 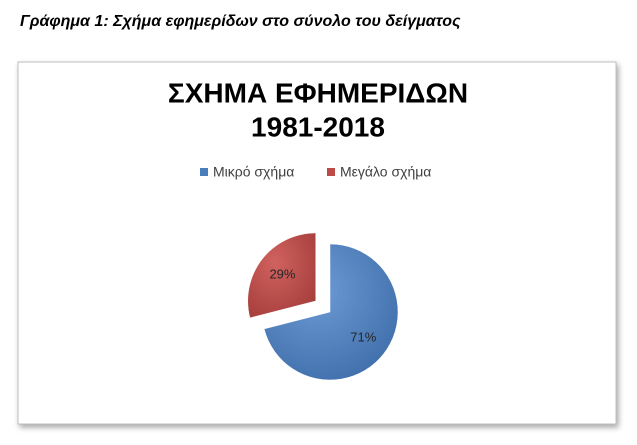 I want to click on chart-title: 1981-2018, so click(x=318, y=126).